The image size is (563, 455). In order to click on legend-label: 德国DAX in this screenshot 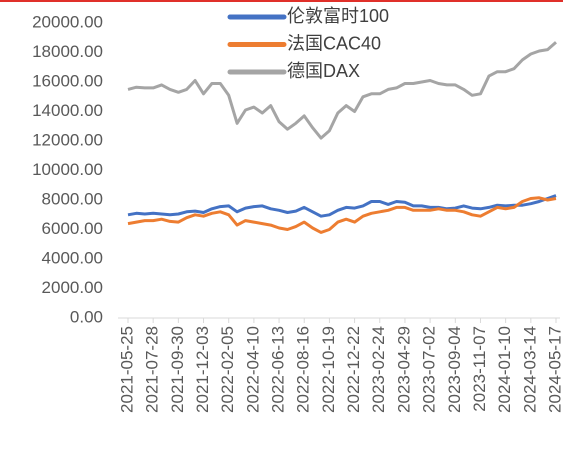, I will do `click(323, 71)`.